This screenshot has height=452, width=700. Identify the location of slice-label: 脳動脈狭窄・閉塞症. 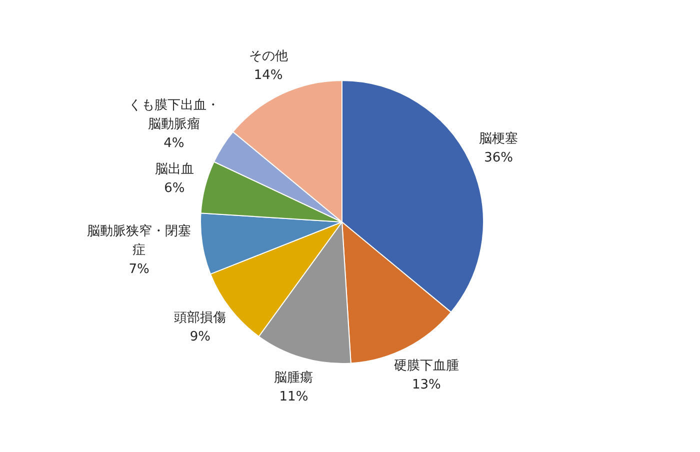
(139, 240).